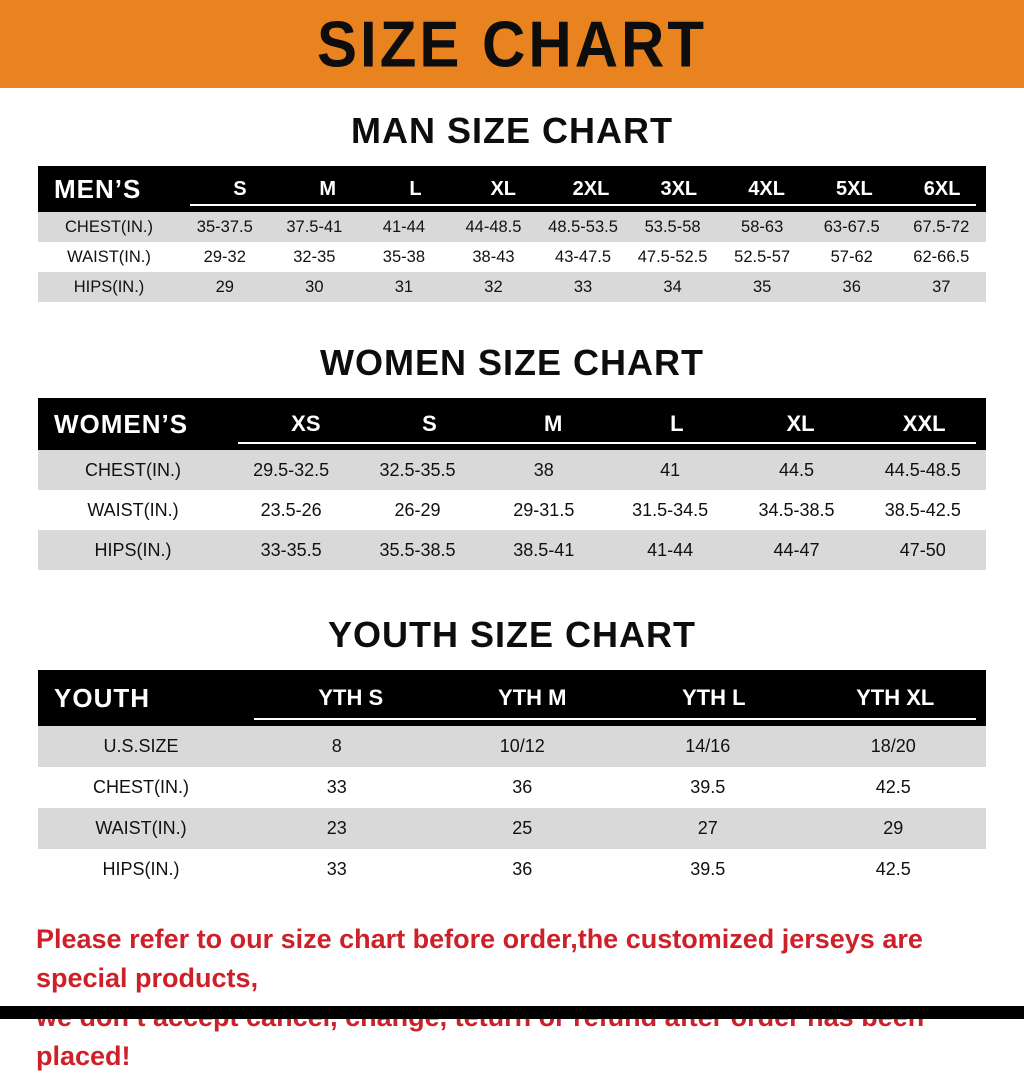 The width and height of the screenshot is (1024, 1077). What do you see at coordinates (796, 469) in the screenshot?
I see `value-cell: 44.5` at bounding box center [796, 469].